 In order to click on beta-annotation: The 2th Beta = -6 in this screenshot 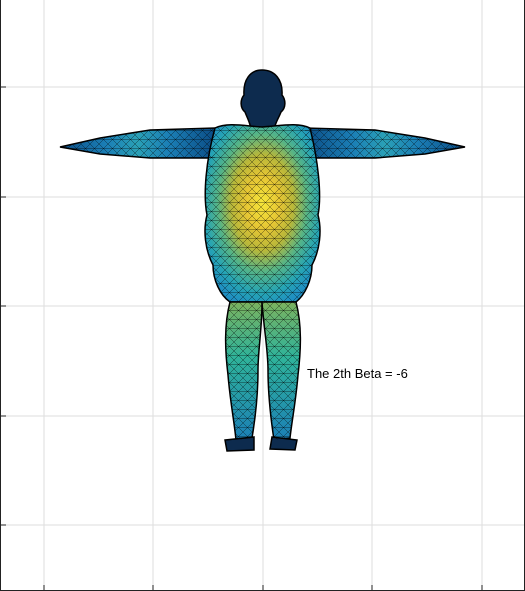, I will do `click(357, 373)`.